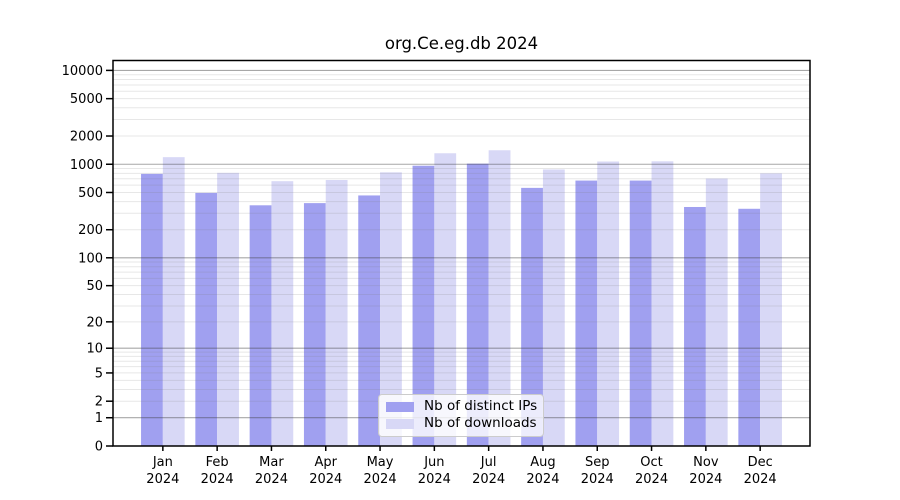 The image size is (900, 500). What do you see at coordinates (423, 306) in the screenshot?
I see `bar-distinct-ips-jun` at bounding box center [423, 306].